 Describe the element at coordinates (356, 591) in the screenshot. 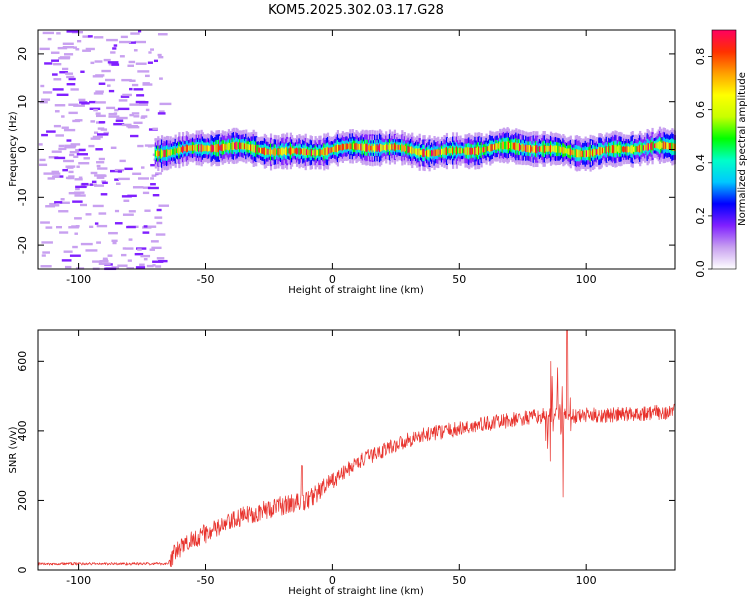

I see `snr-x-axis-label: Height of straight line (km)` at that location.